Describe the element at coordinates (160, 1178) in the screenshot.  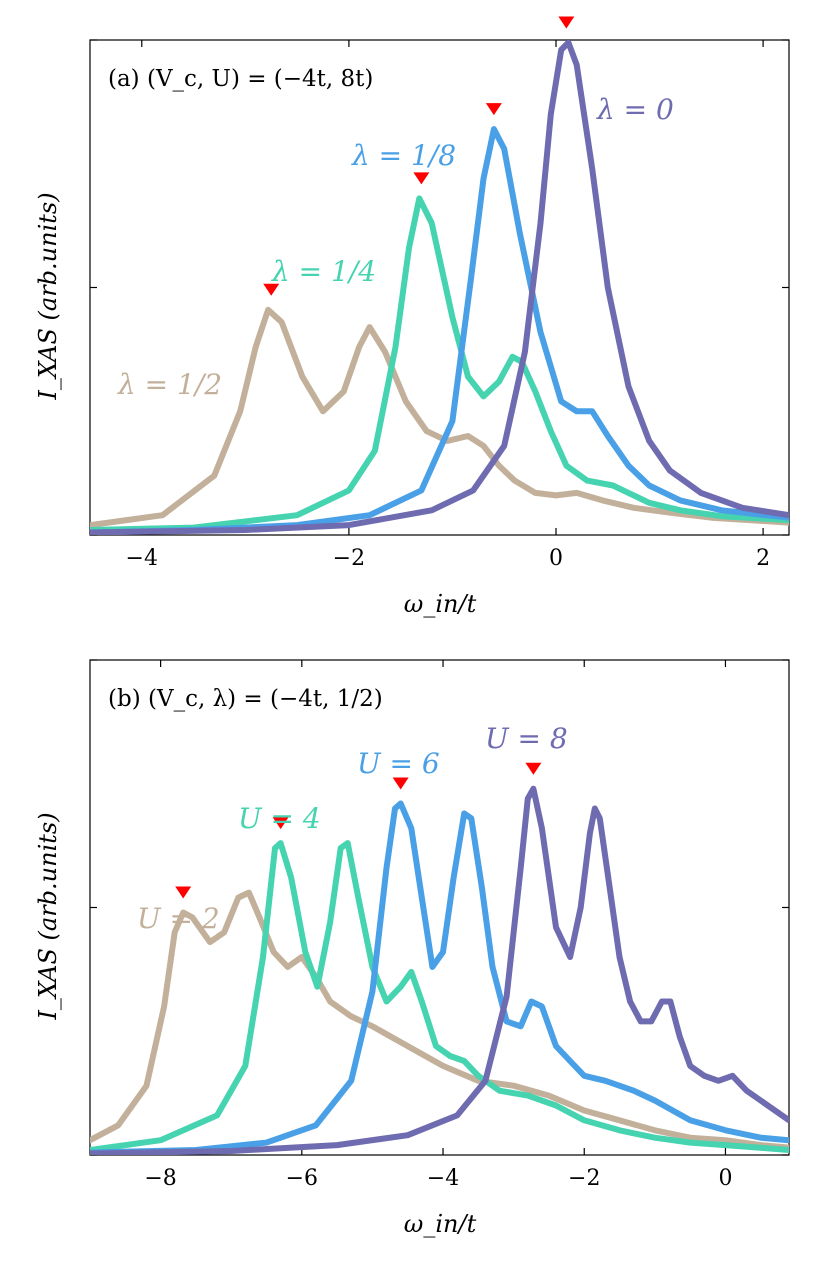
I see `panel-b-xtick-label-0: −8` at that location.